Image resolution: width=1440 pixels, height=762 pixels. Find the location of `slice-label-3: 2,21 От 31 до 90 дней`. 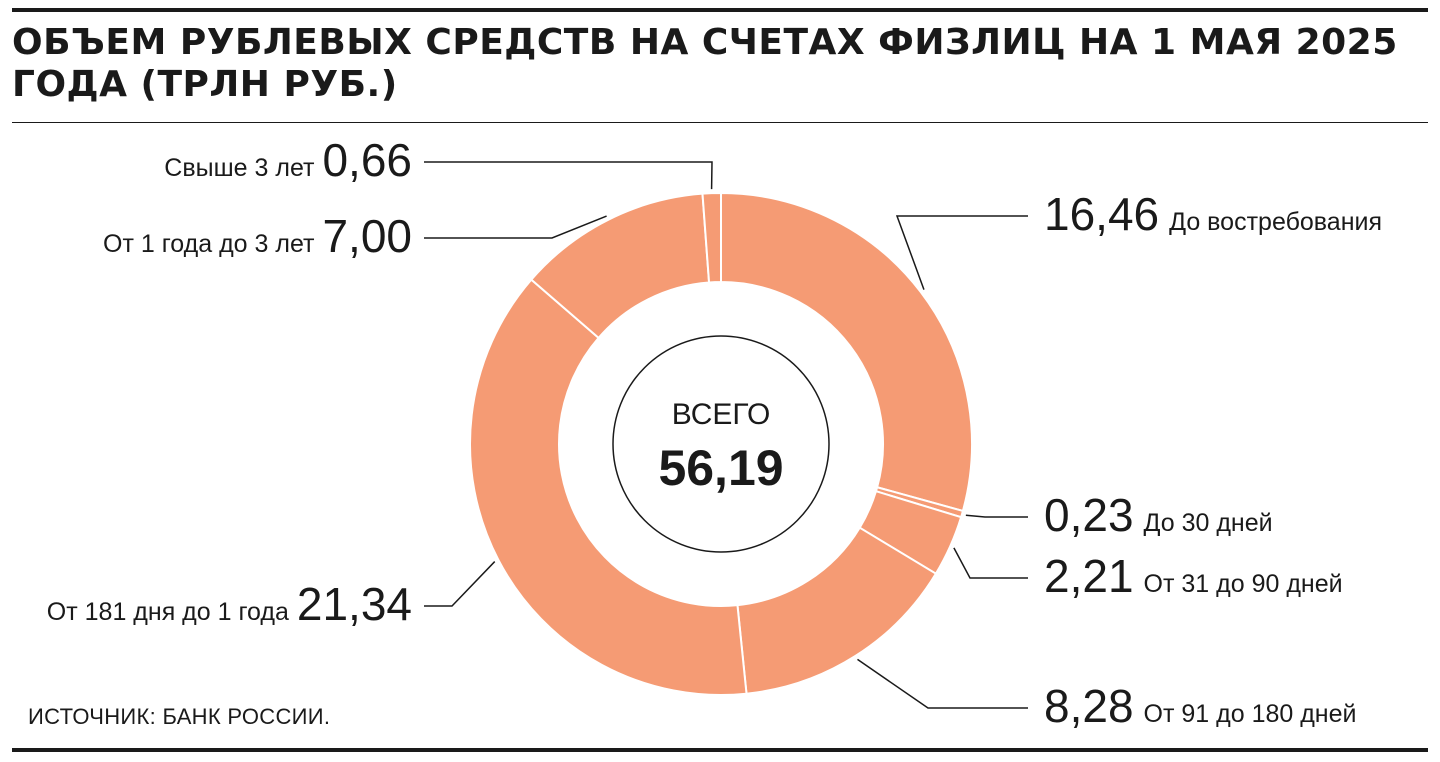

slice-label-3: 2,21 От 31 до 90 дней is located at coordinates (1193, 576).